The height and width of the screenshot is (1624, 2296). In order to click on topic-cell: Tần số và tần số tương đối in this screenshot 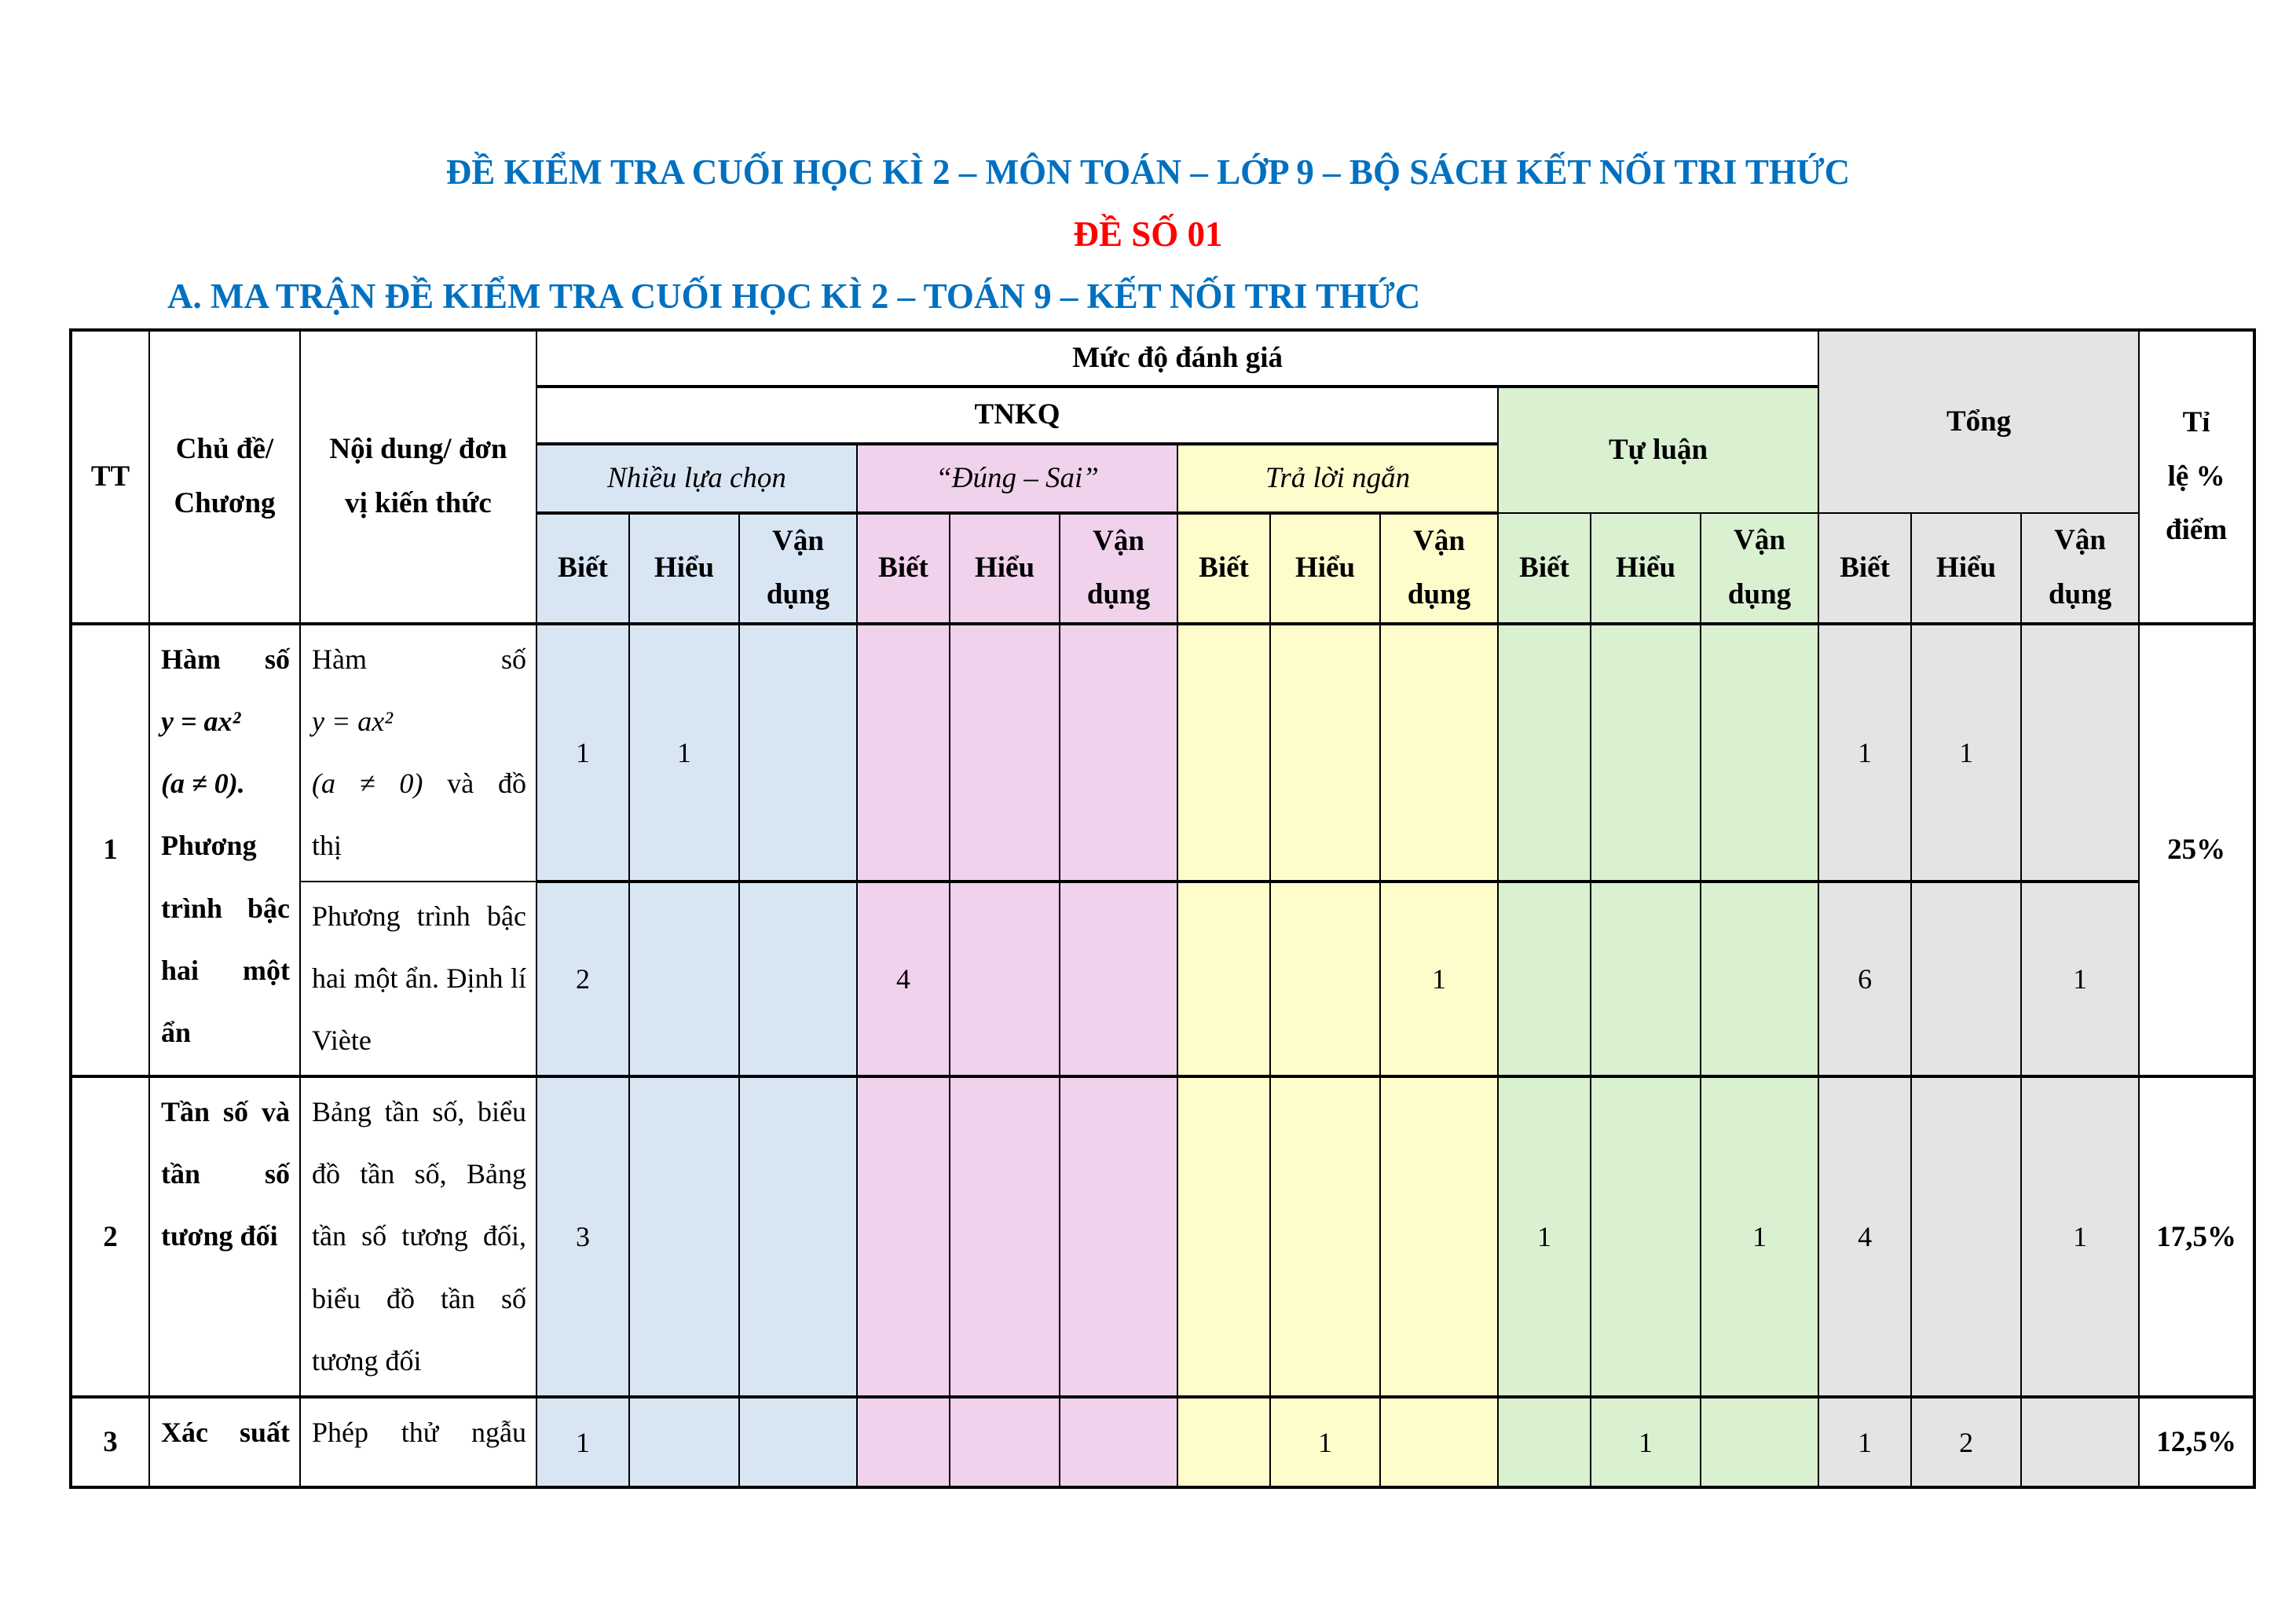, I will do `click(224, 1237)`.